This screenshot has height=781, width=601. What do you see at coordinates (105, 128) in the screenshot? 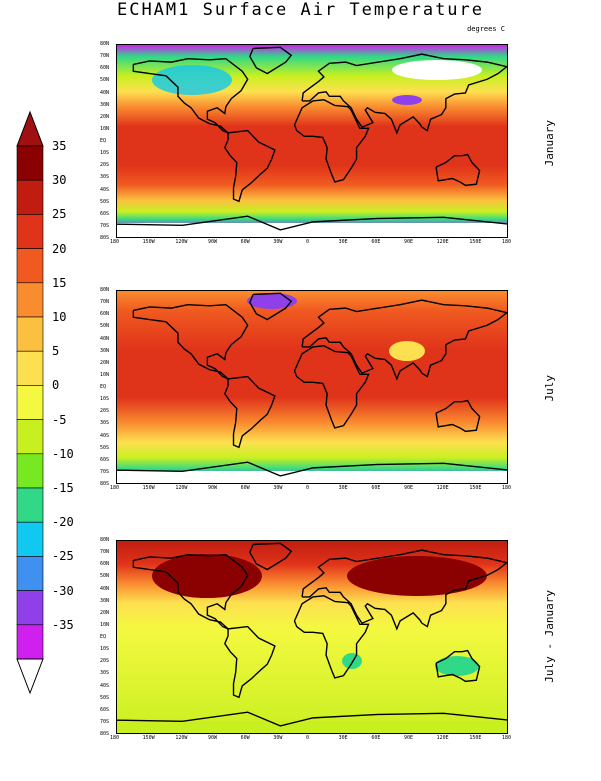
I see `lat-tick-label: 10N` at bounding box center [105, 128].